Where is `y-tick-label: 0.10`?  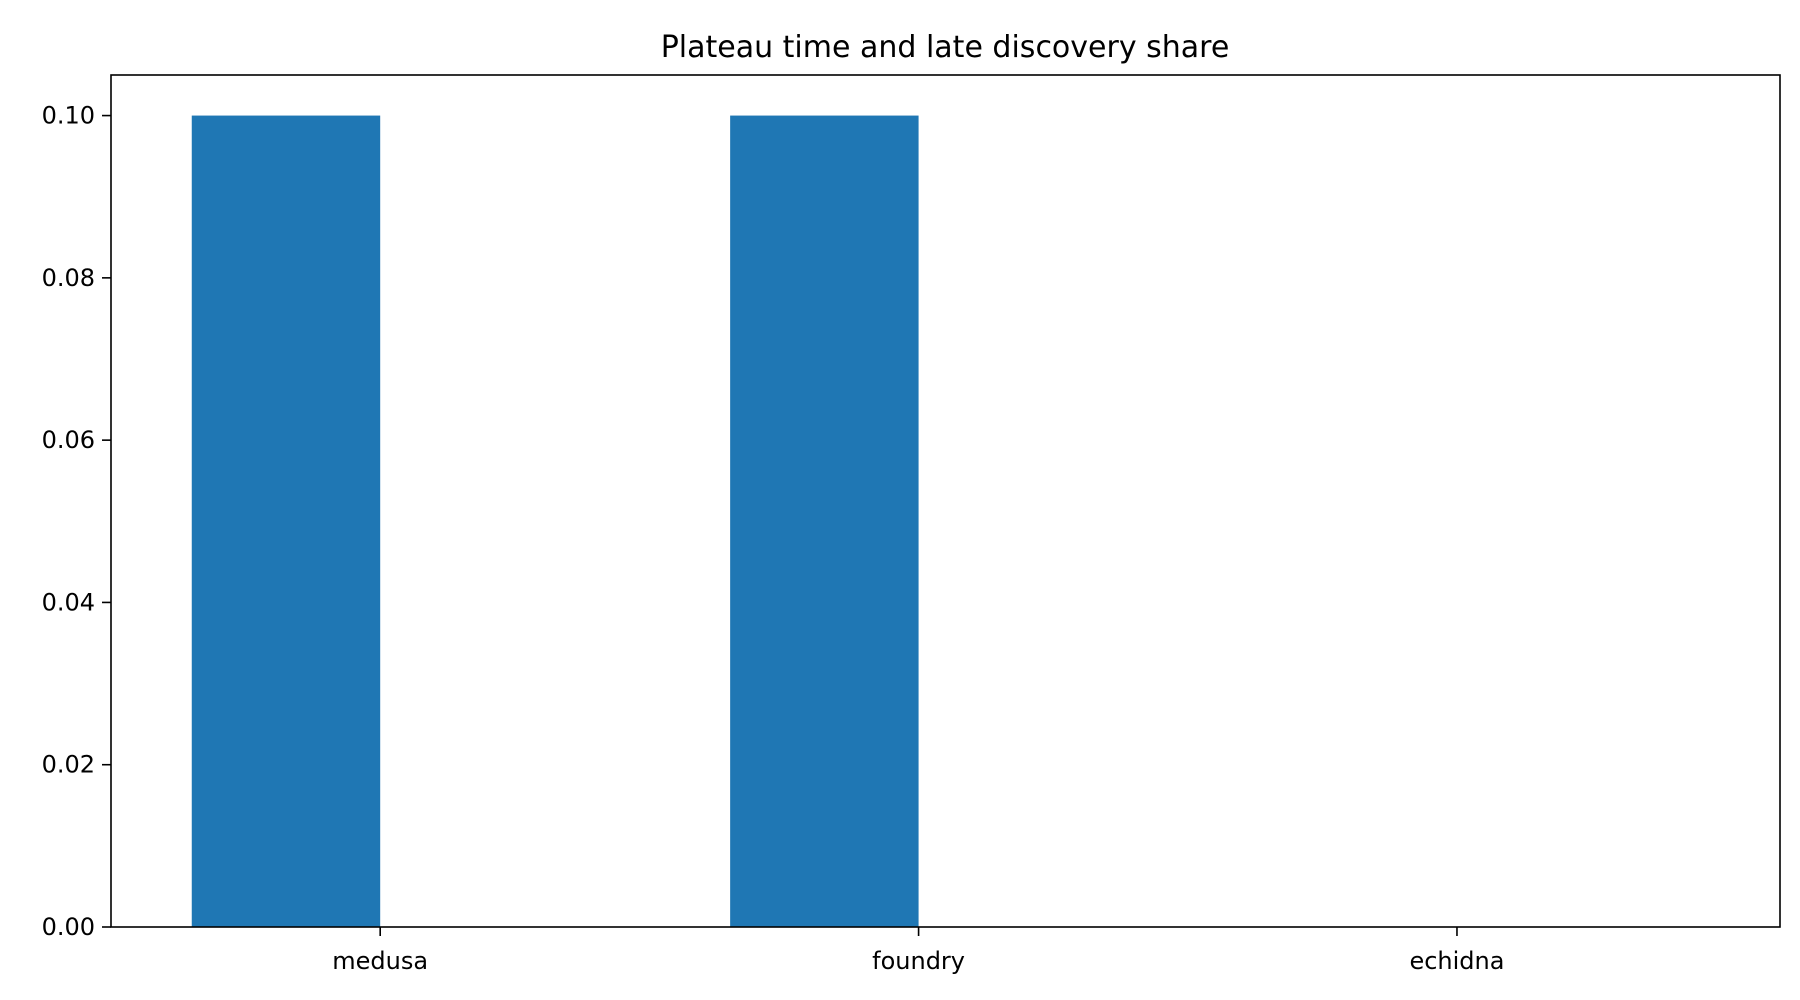 y-tick-label: 0.10 is located at coordinates (68, 116).